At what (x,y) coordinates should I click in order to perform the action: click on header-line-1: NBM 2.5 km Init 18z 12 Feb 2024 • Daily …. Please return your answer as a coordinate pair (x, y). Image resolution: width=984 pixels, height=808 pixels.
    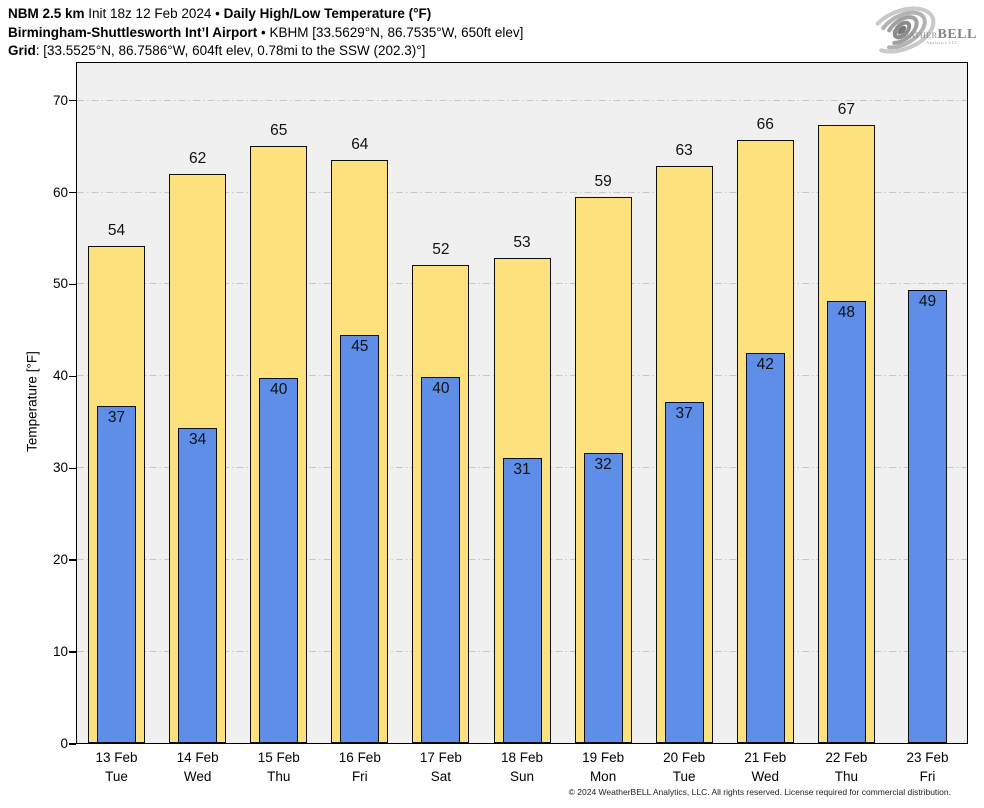
    Looking at the image, I should click on (265, 14).